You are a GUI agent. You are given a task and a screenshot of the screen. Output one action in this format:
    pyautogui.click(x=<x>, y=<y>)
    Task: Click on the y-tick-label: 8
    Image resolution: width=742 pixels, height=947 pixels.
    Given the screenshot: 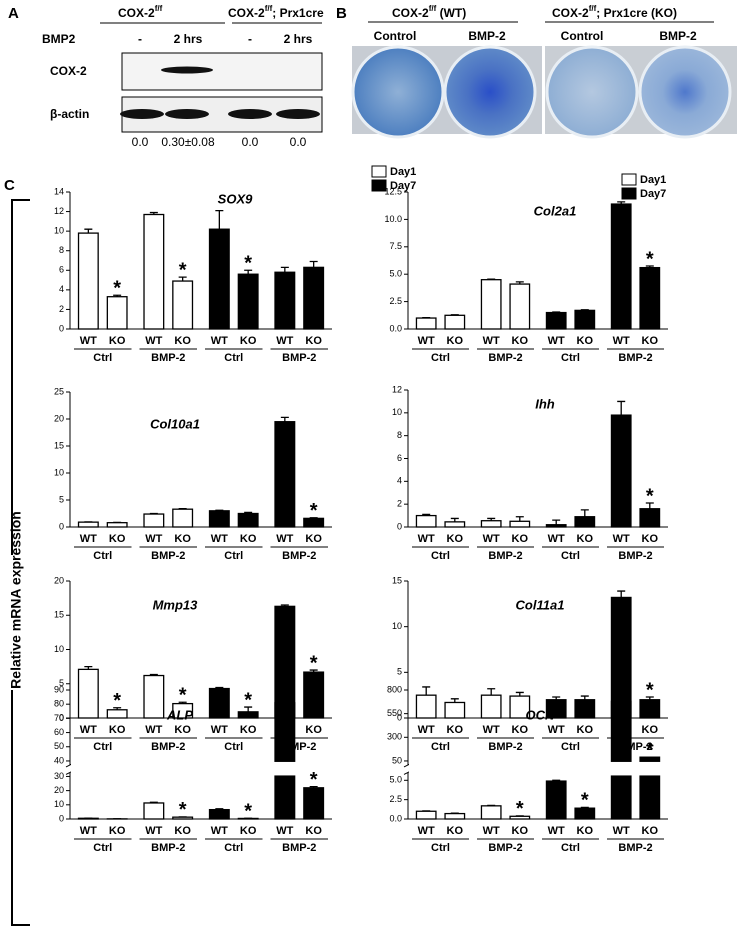 What is the action you would take?
    pyautogui.click(x=399, y=435)
    